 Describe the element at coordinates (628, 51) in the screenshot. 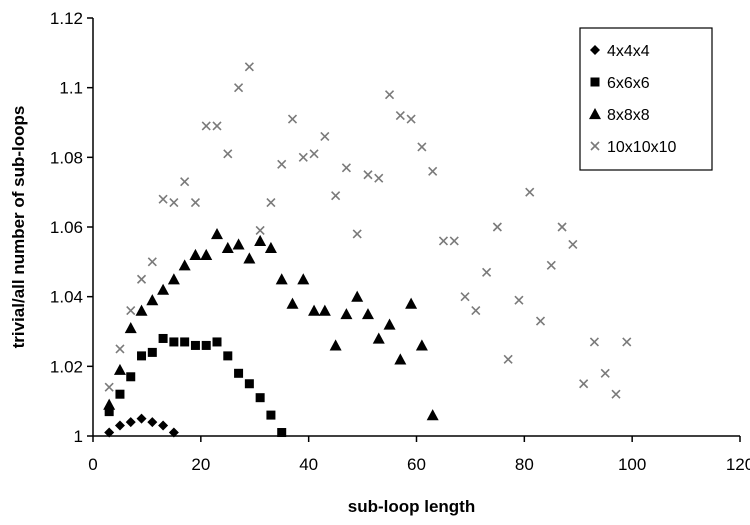

I see `legend-label: 4x4x4` at that location.